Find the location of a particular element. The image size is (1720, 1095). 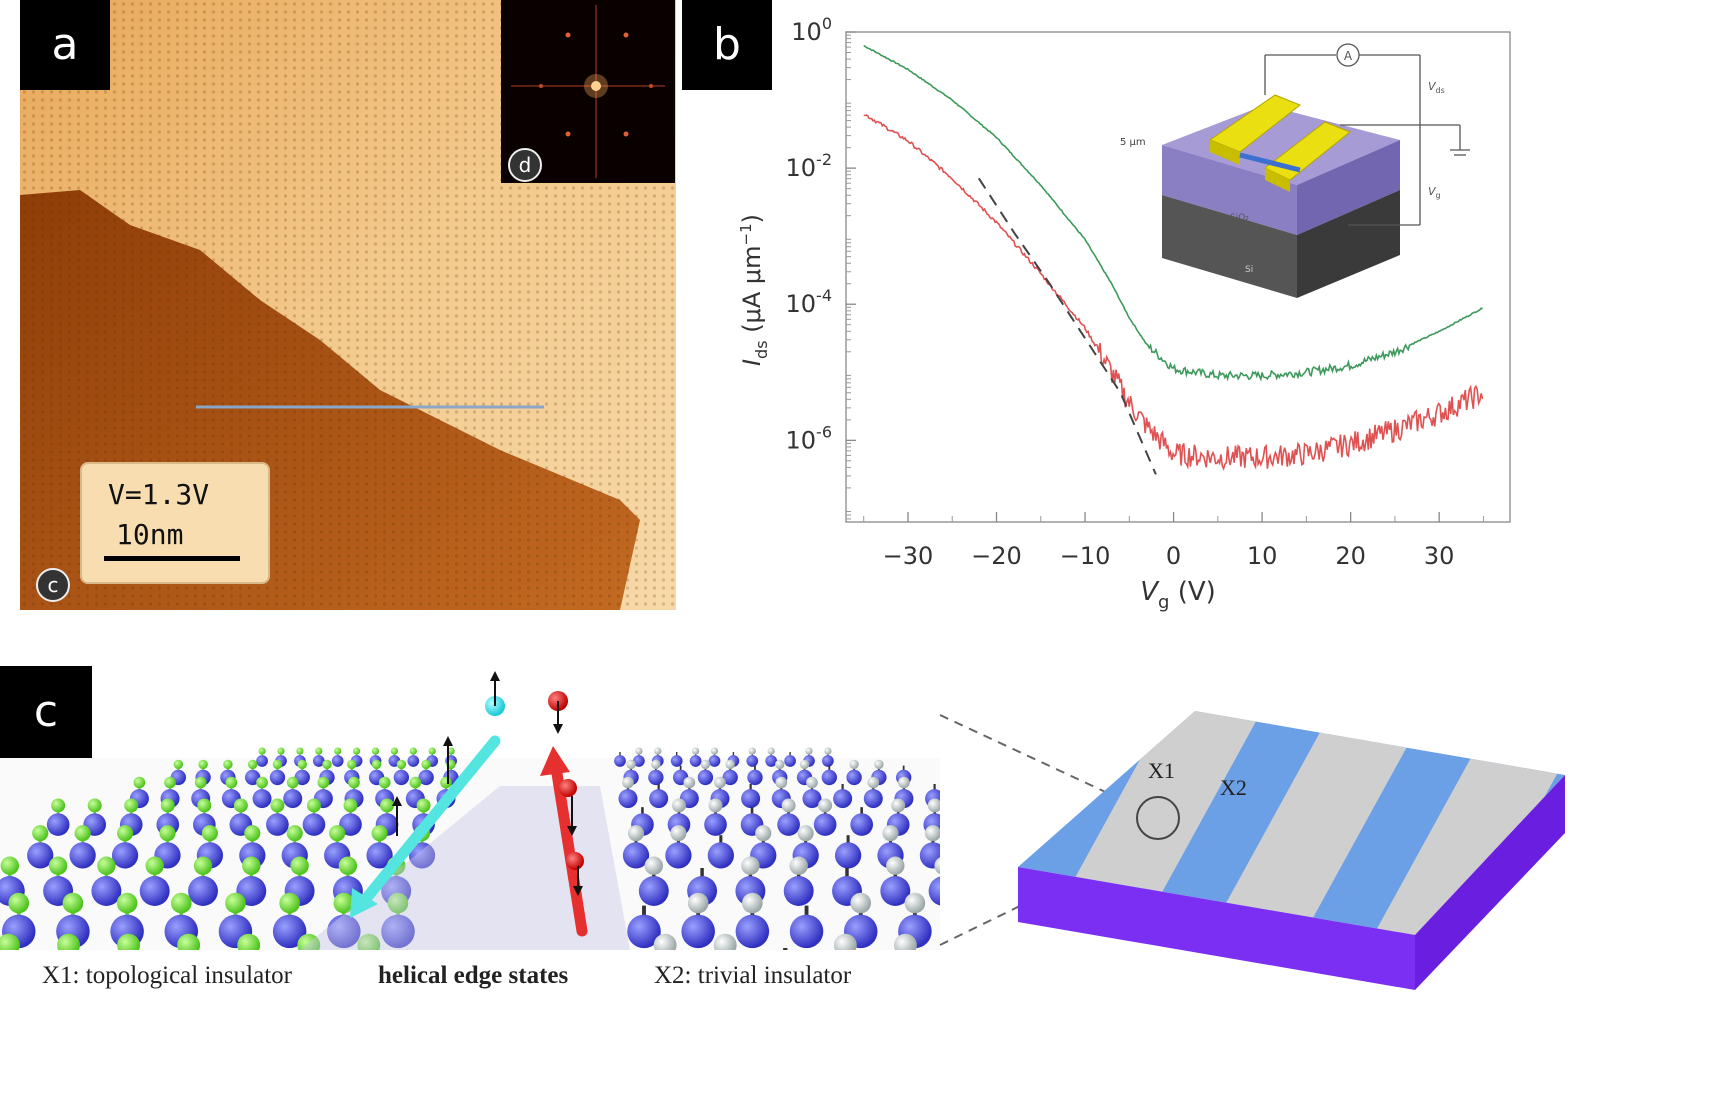

edge-channel is located at coordinates (465, 868).